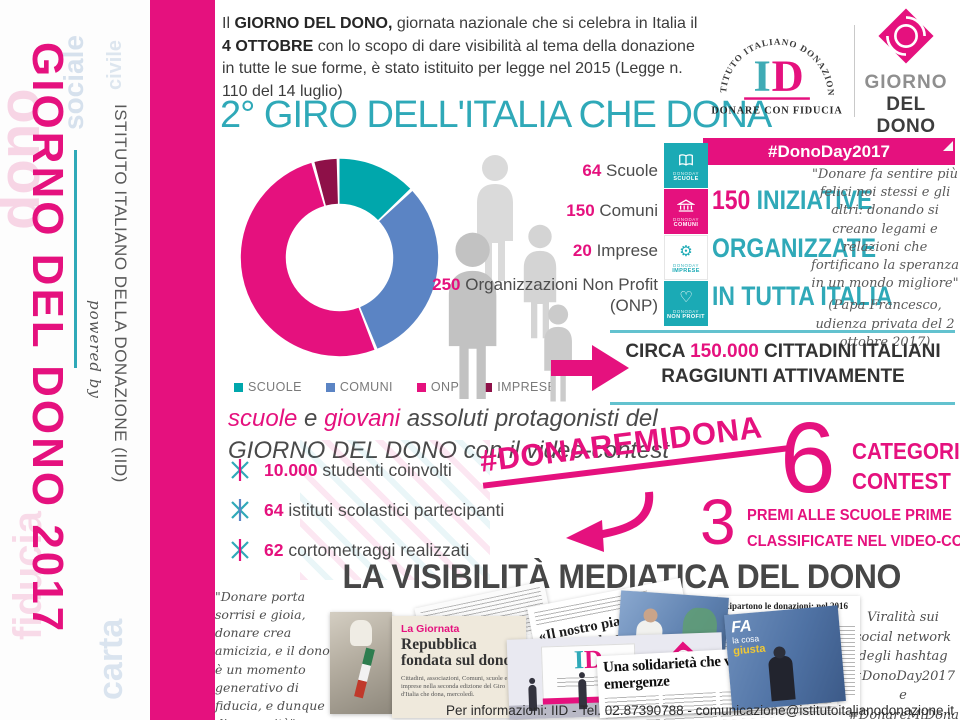 The image size is (960, 720). What do you see at coordinates (590, 368) in the screenshot?
I see `right-arrow-icon` at bounding box center [590, 368].